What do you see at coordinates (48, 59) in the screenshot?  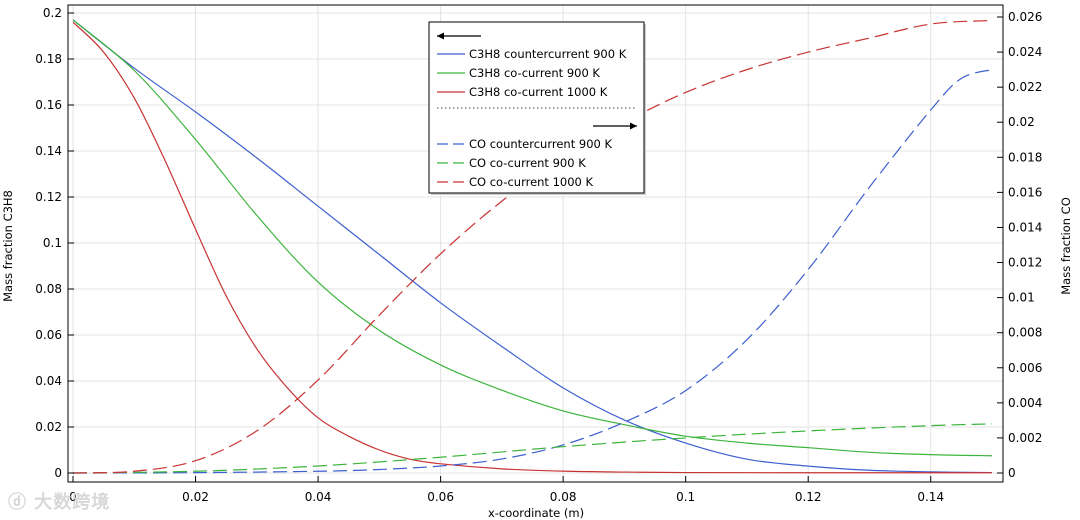 I see `y-left-tick-label: 0.18` at bounding box center [48, 59].